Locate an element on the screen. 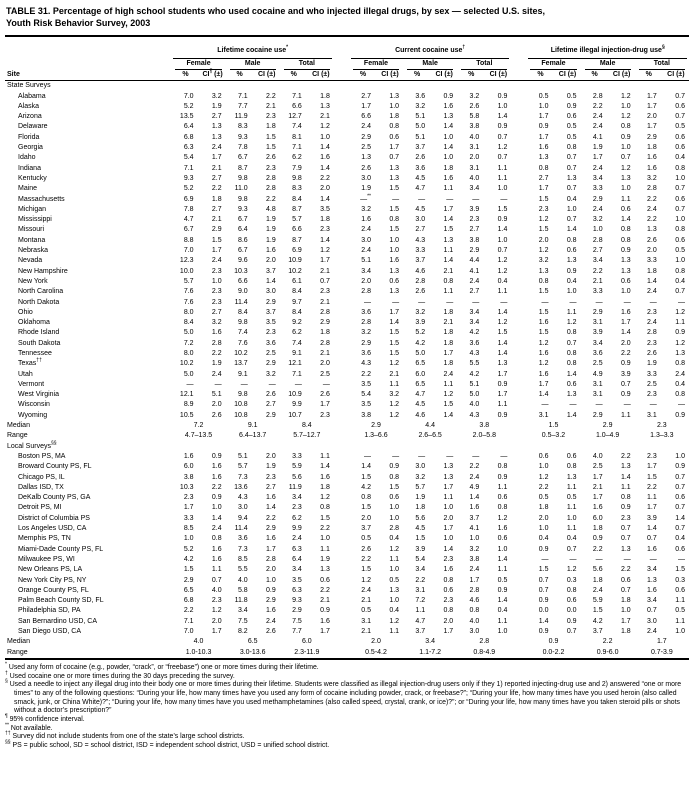  site-cell: Nevada is located at coordinates (30, 261).